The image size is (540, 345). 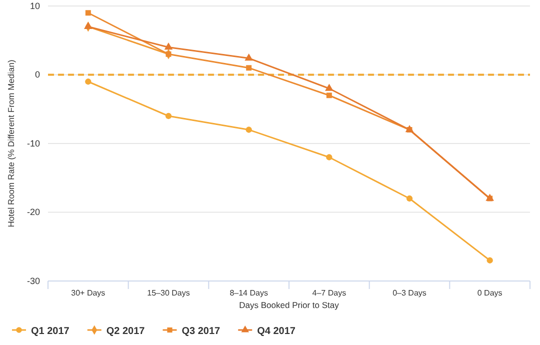 I want to click on y-tick-label: -20, so click(x=33, y=212).